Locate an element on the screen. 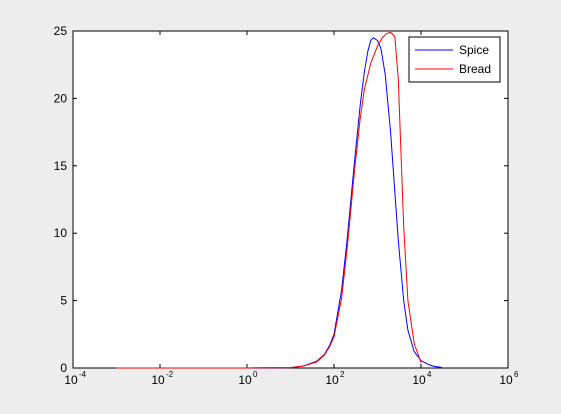 The height and width of the screenshot is (414, 561). legend-box is located at coordinates (454, 59).